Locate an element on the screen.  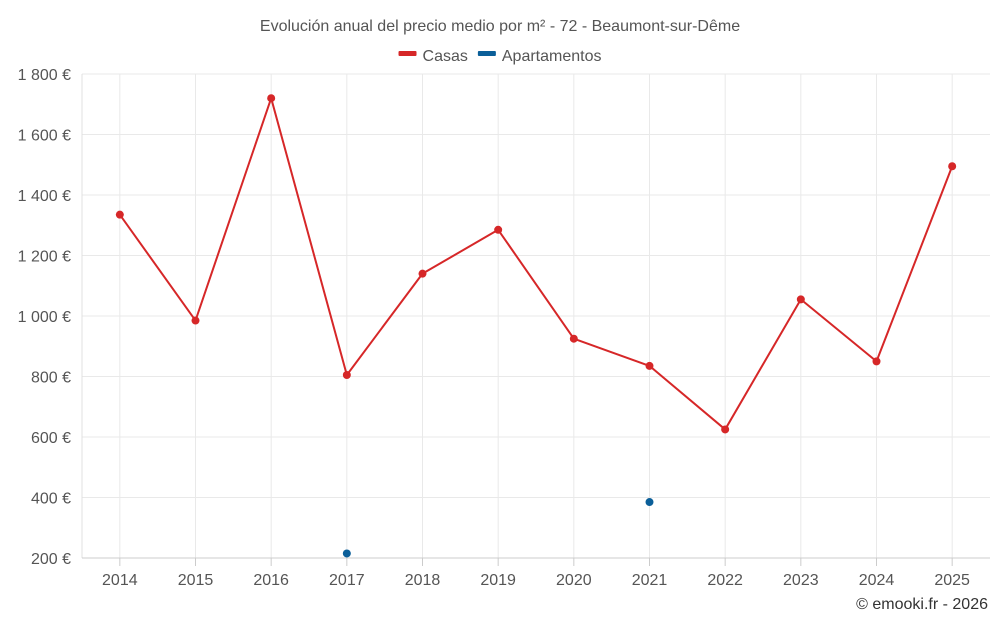
legend-swatch-casas is located at coordinates (407, 53).